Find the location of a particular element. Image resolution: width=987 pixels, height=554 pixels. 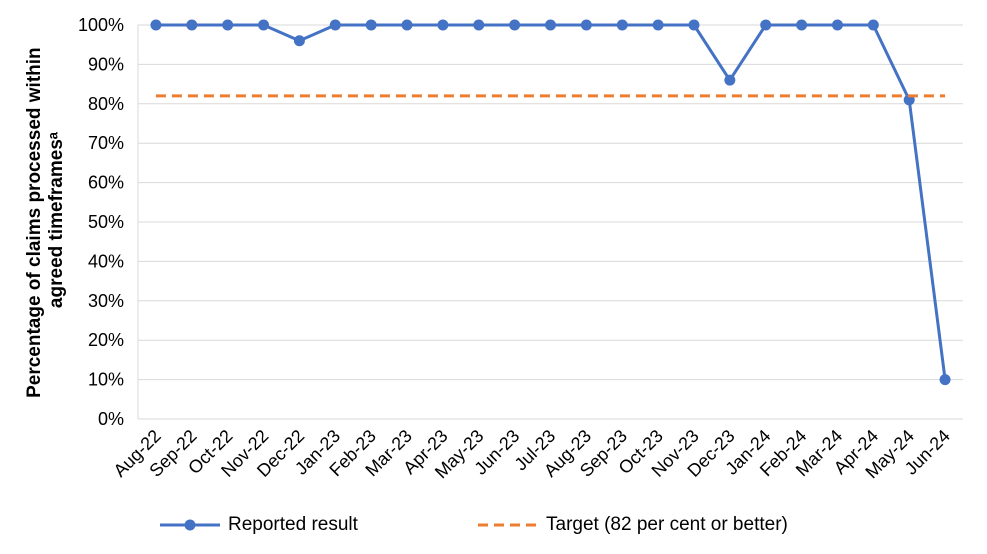

y-tick-label: 70% is located at coordinates (106, 143).